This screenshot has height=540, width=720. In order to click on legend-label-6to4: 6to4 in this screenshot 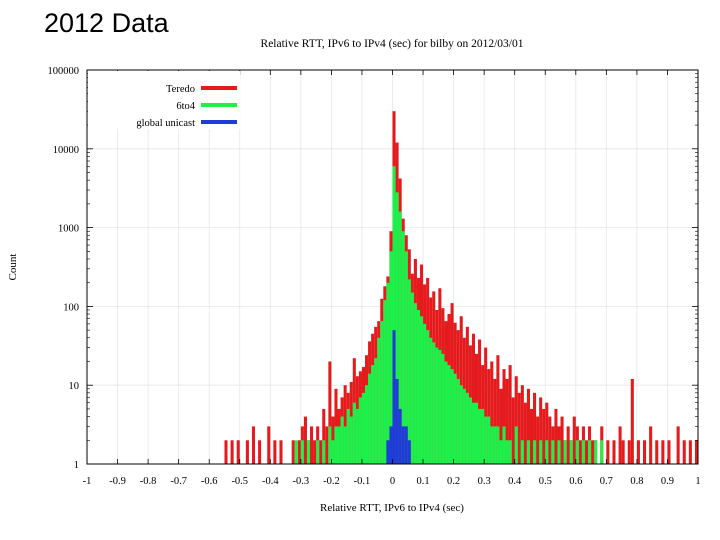, I will do `click(185, 106)`.